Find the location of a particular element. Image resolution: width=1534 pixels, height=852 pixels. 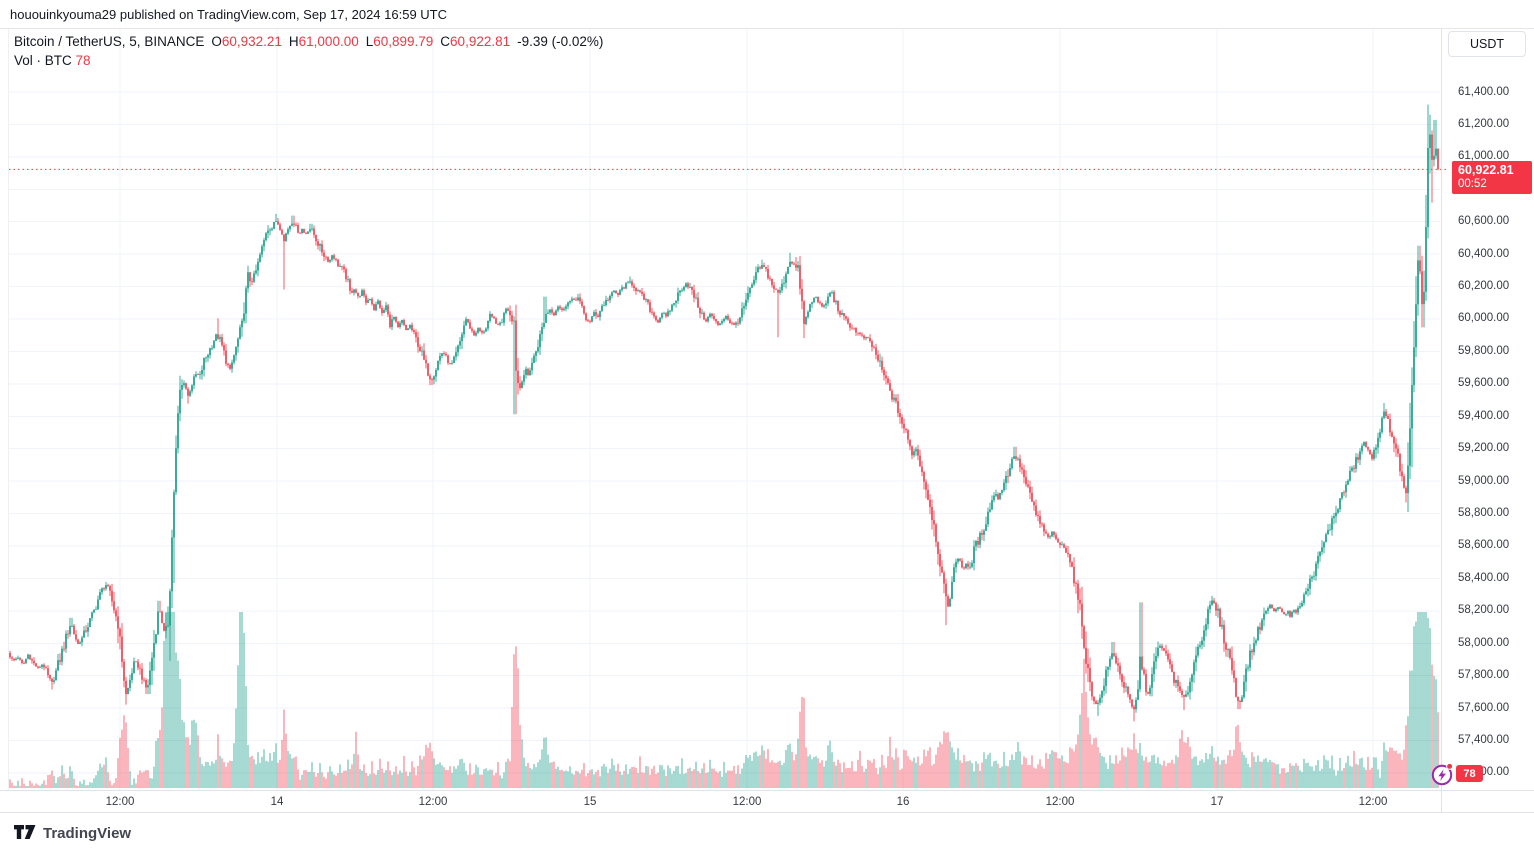

flash-volume-icon is located at coordinates (1443, 774).